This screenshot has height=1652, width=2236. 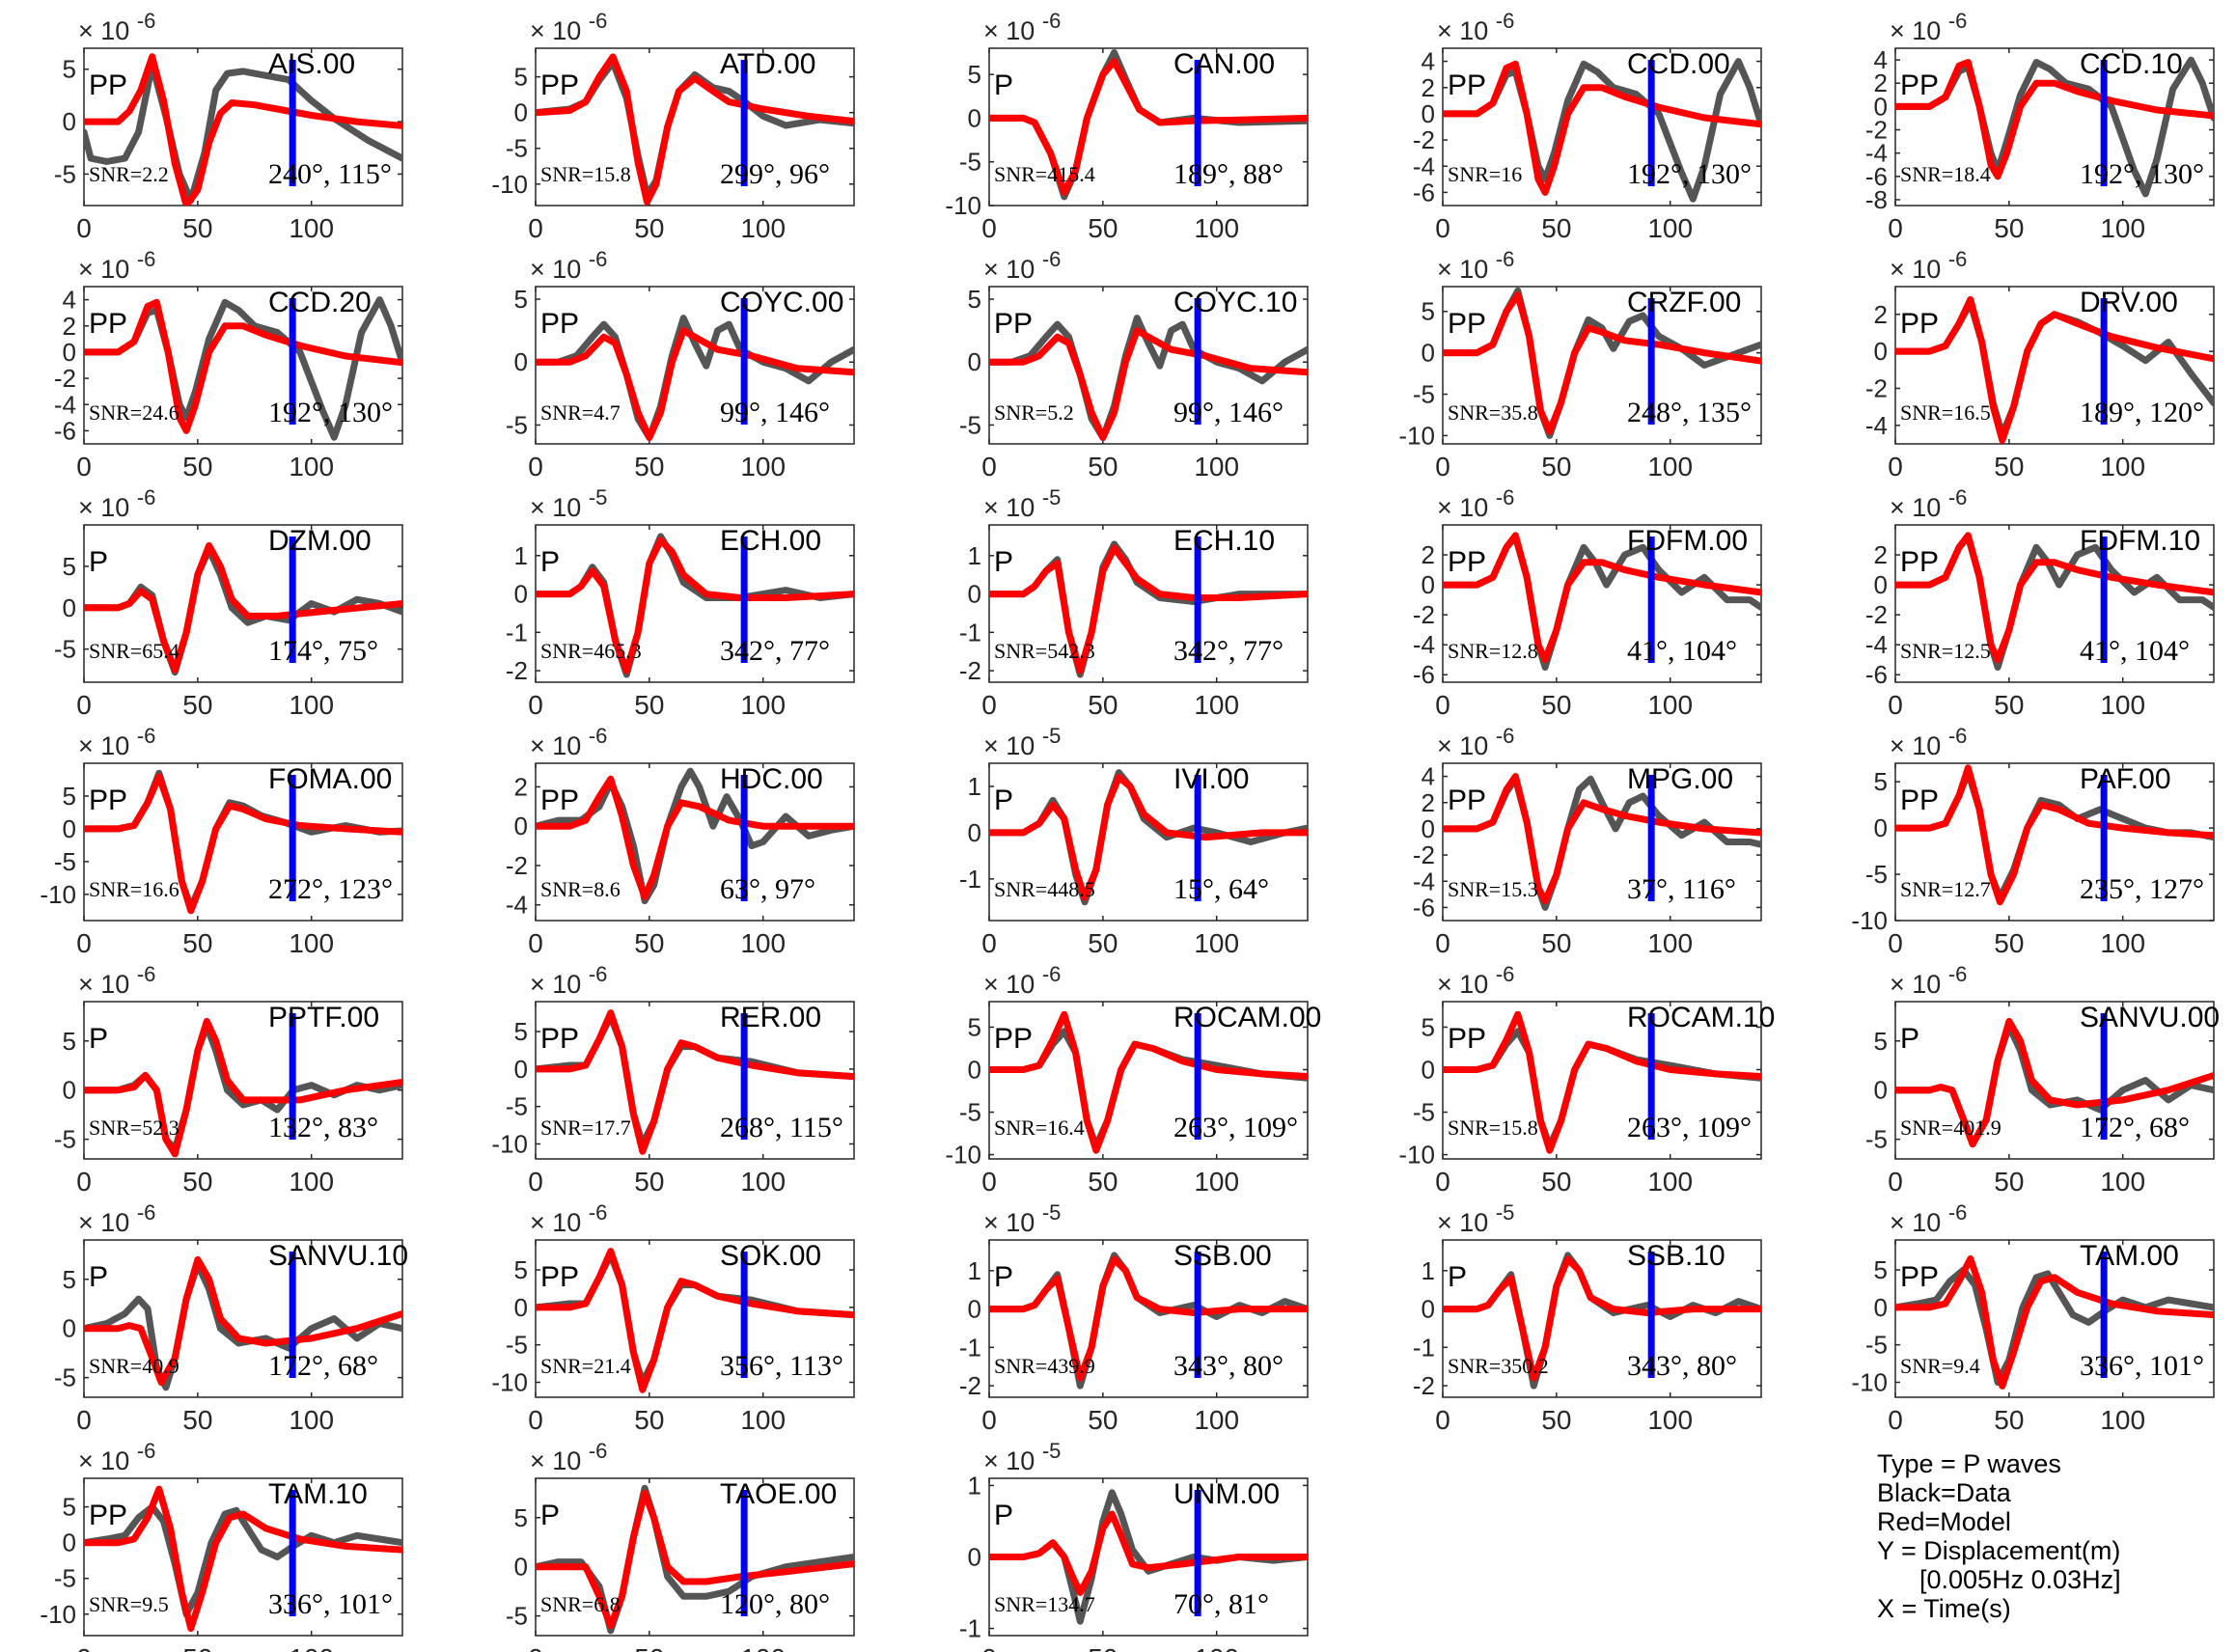 What do you see at coordinates (1034, 412) in the screenshot?
I see `snr-label: SNR=5.2` at bounding box center [1034, 412].